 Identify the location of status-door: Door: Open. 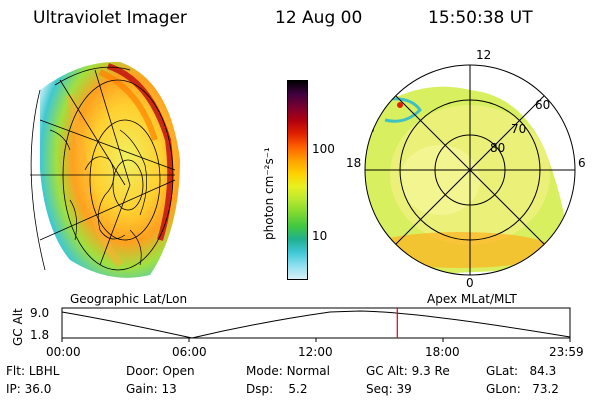
(160, 371).